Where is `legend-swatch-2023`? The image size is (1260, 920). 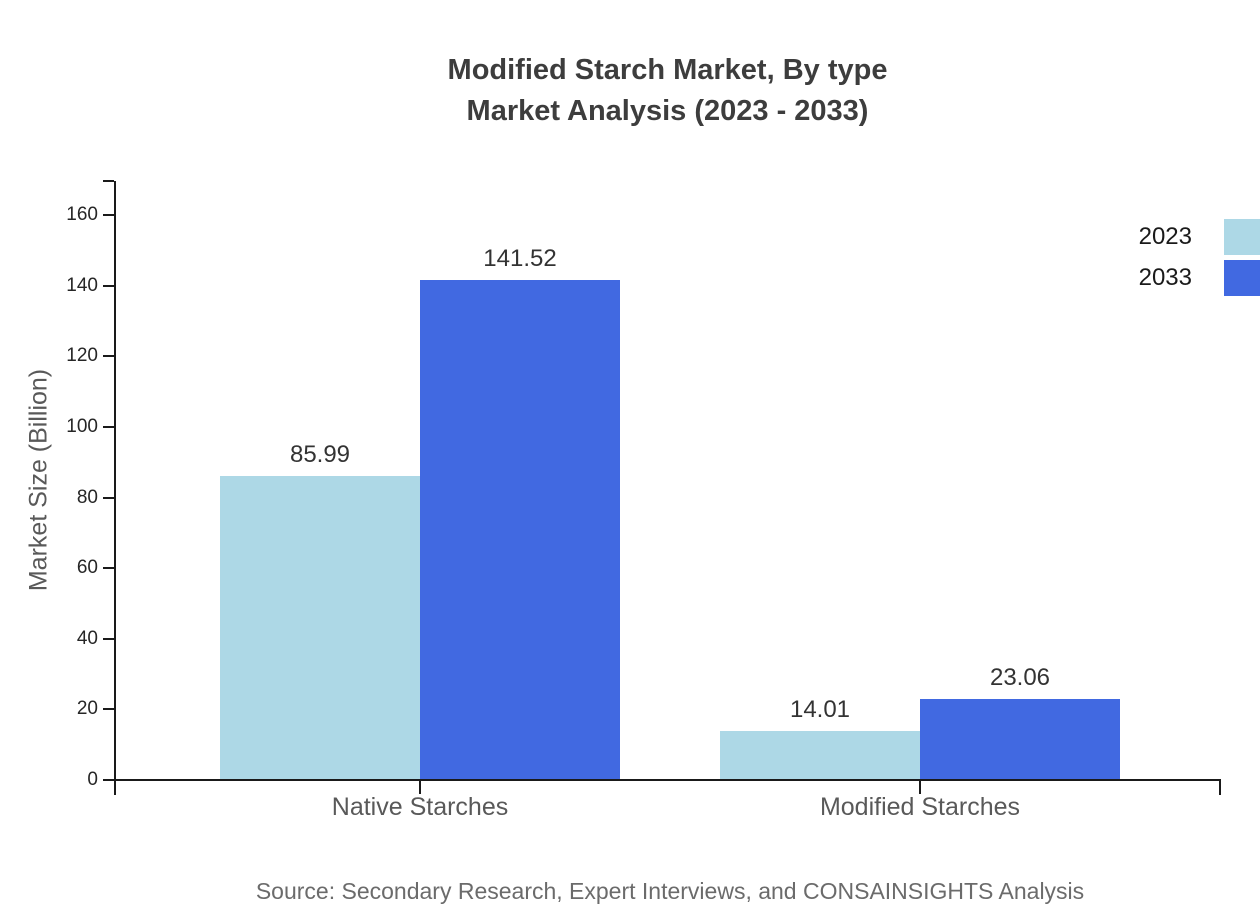
legend-swatch-2023 is located at coordinates (1242, 237).